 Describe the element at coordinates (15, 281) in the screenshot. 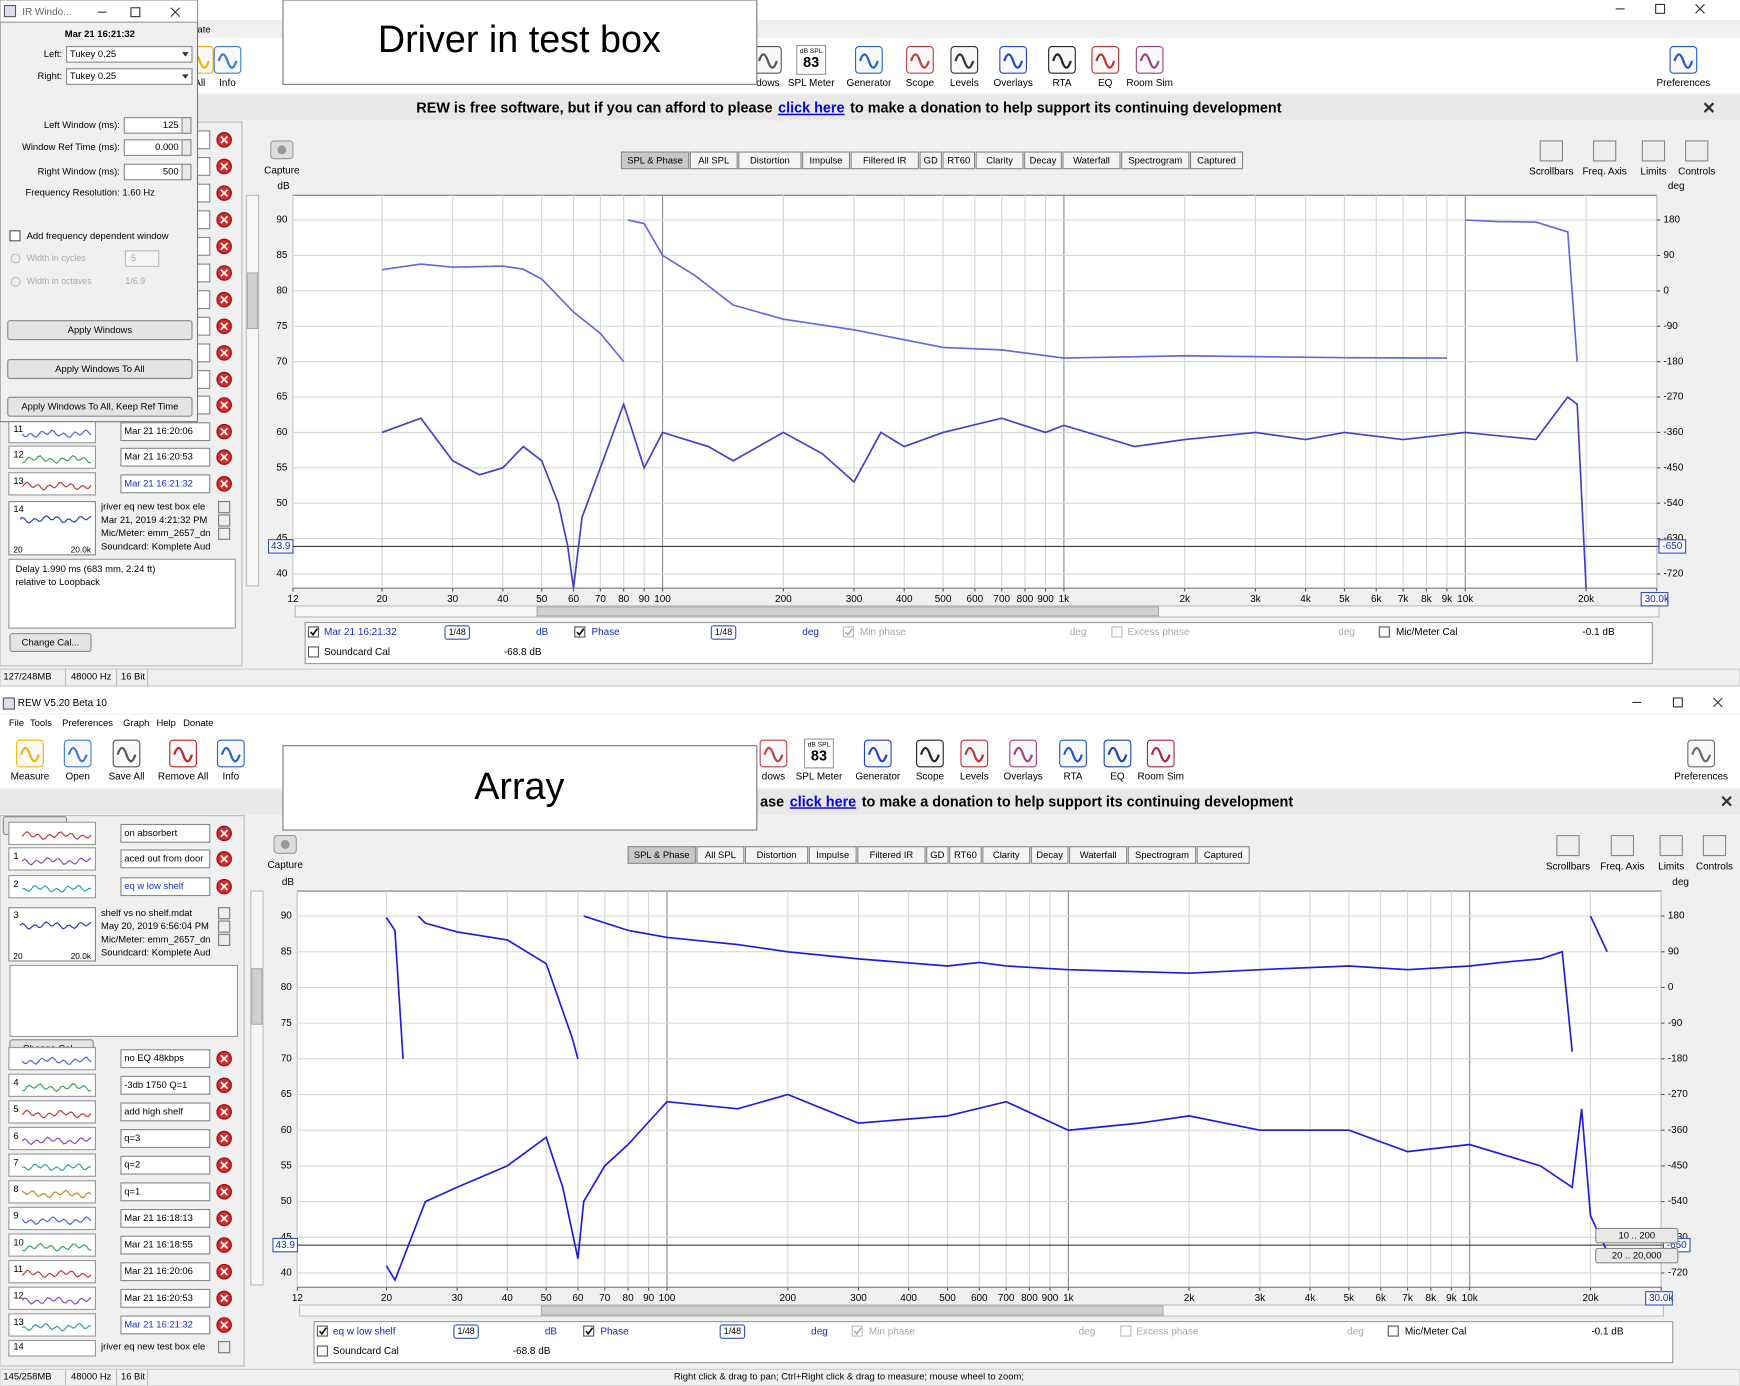

I see `radio` at that location.